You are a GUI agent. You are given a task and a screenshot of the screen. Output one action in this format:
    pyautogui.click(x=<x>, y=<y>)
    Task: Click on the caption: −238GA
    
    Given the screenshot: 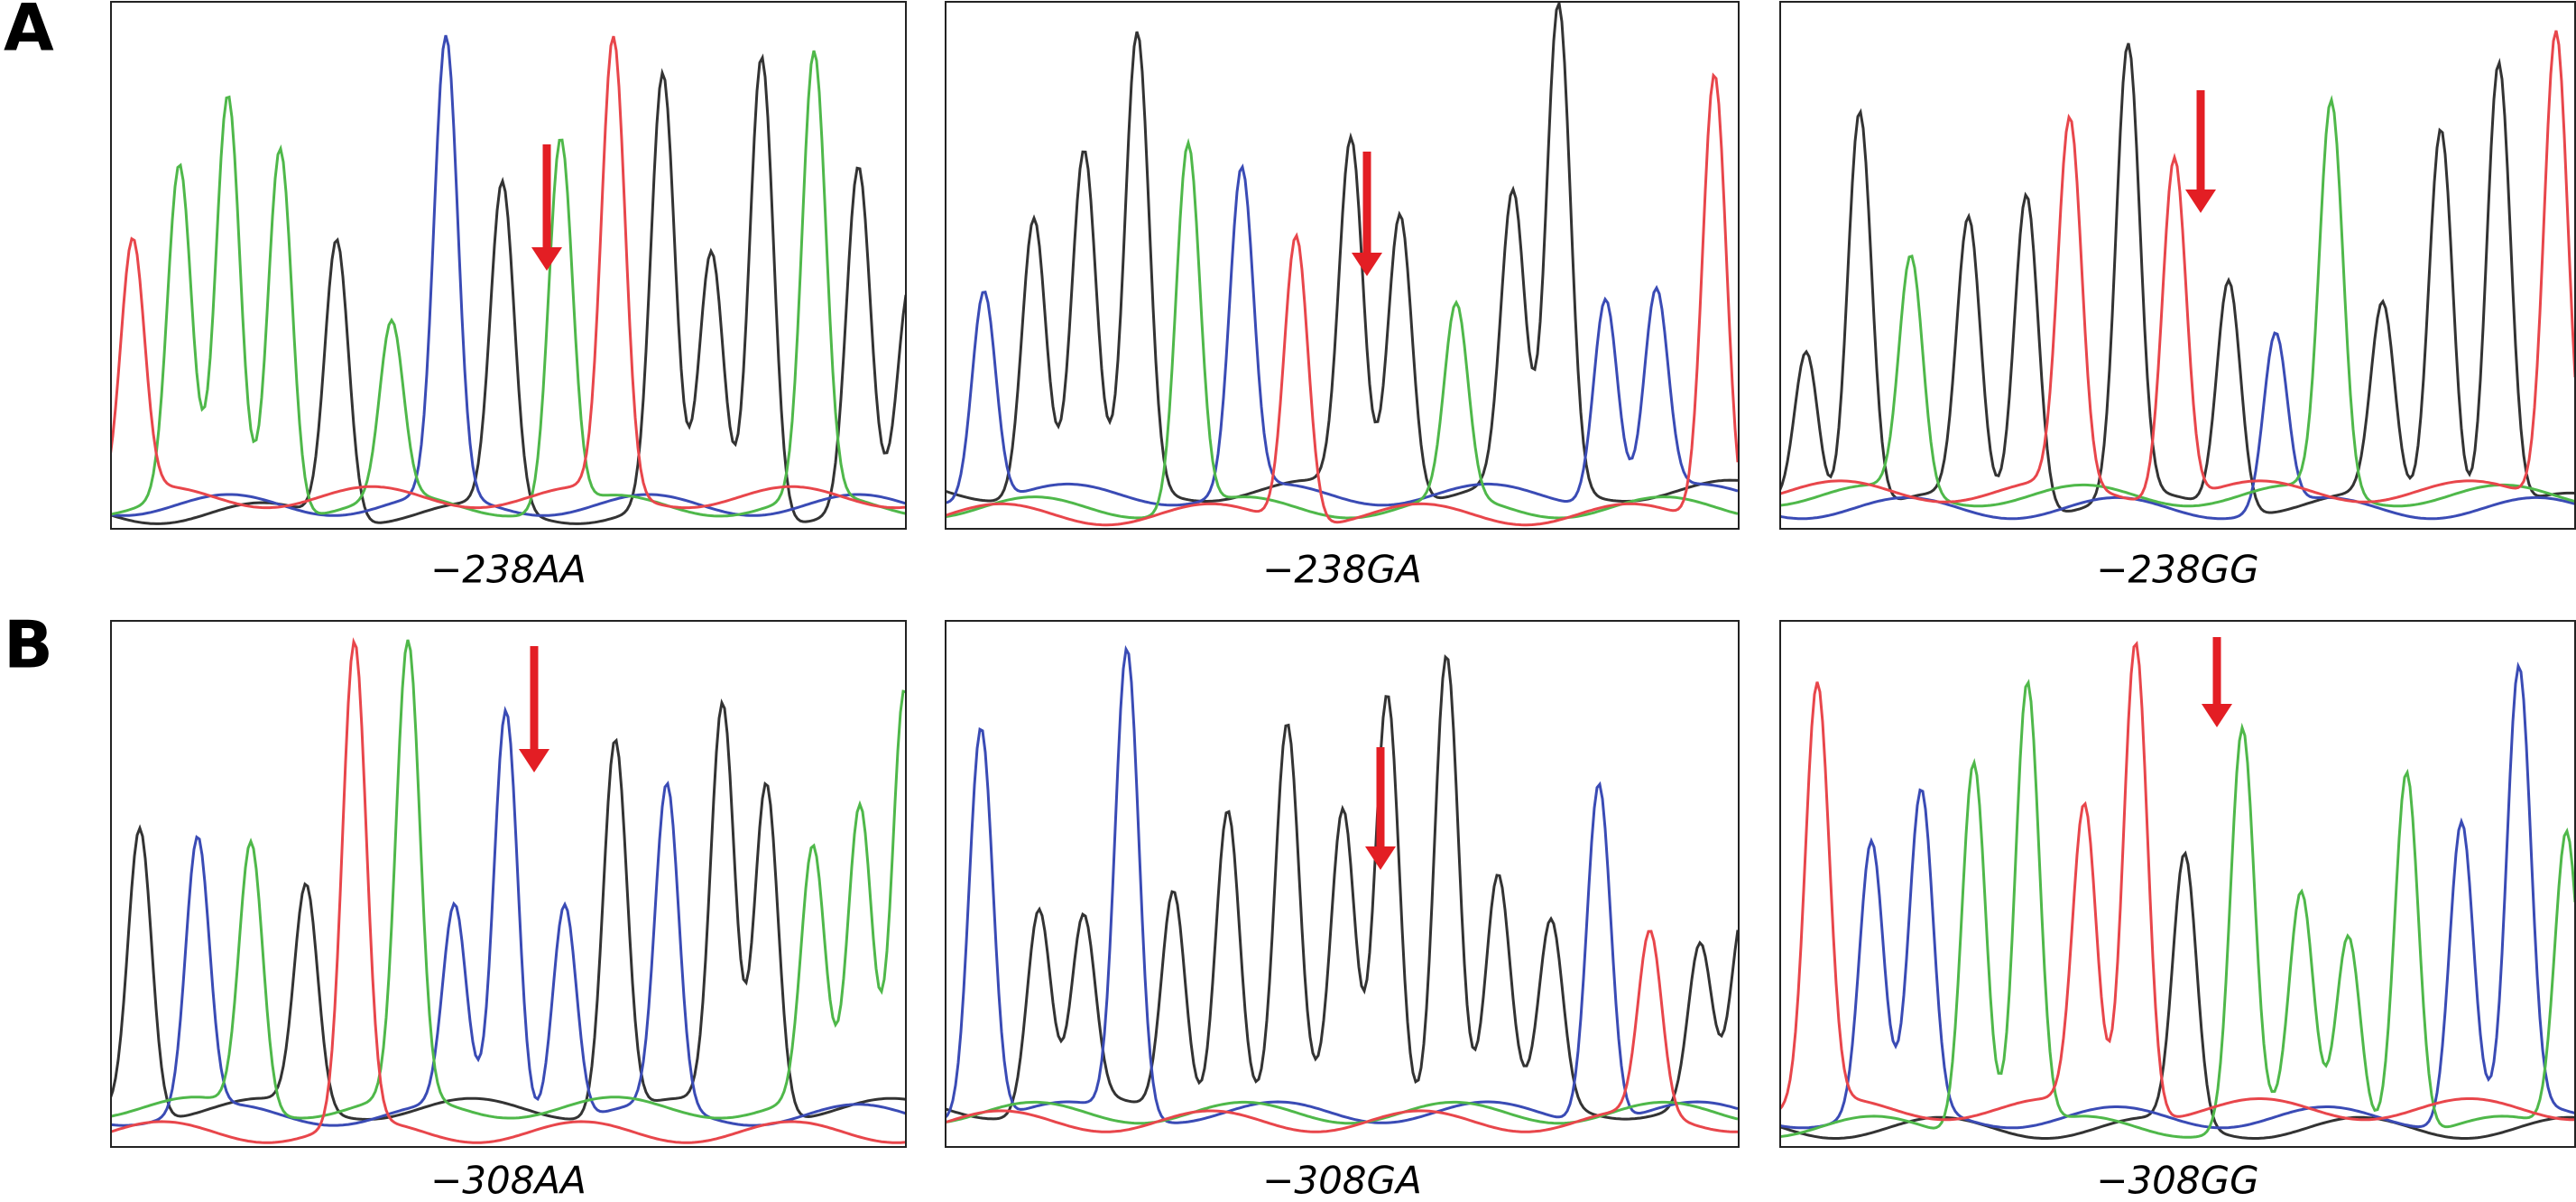 What is the action you would take?
    pyautogui.click(x=1342, y=570)
    